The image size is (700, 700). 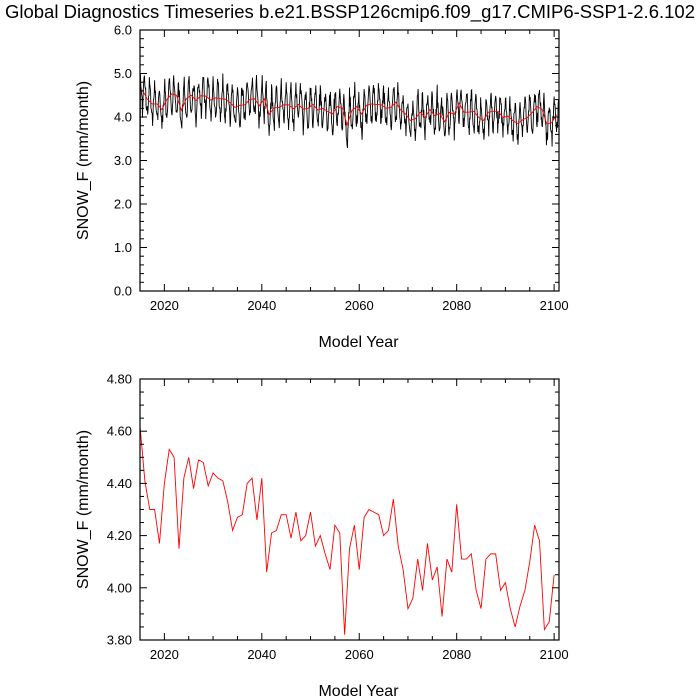 I want to click on y-tick-label: 6.0, so click(x=123, y=30).